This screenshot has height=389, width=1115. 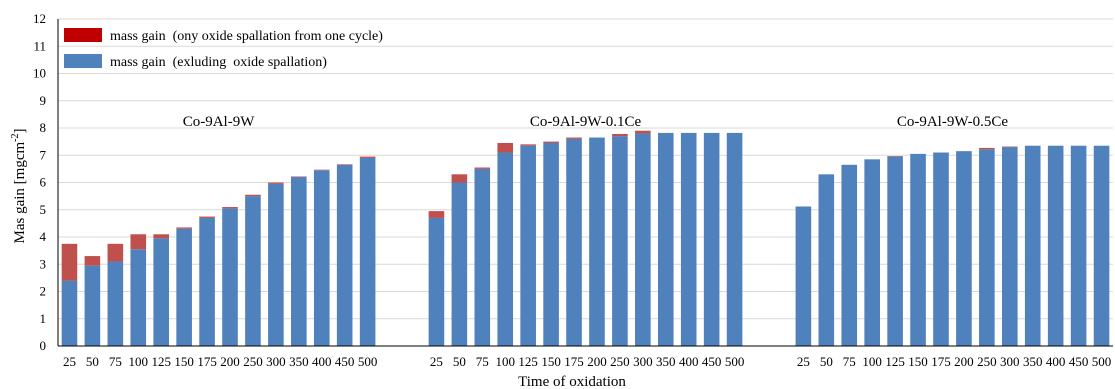 I want to click on y-axis-title-superscript: -2, so click(x=15, y=138).